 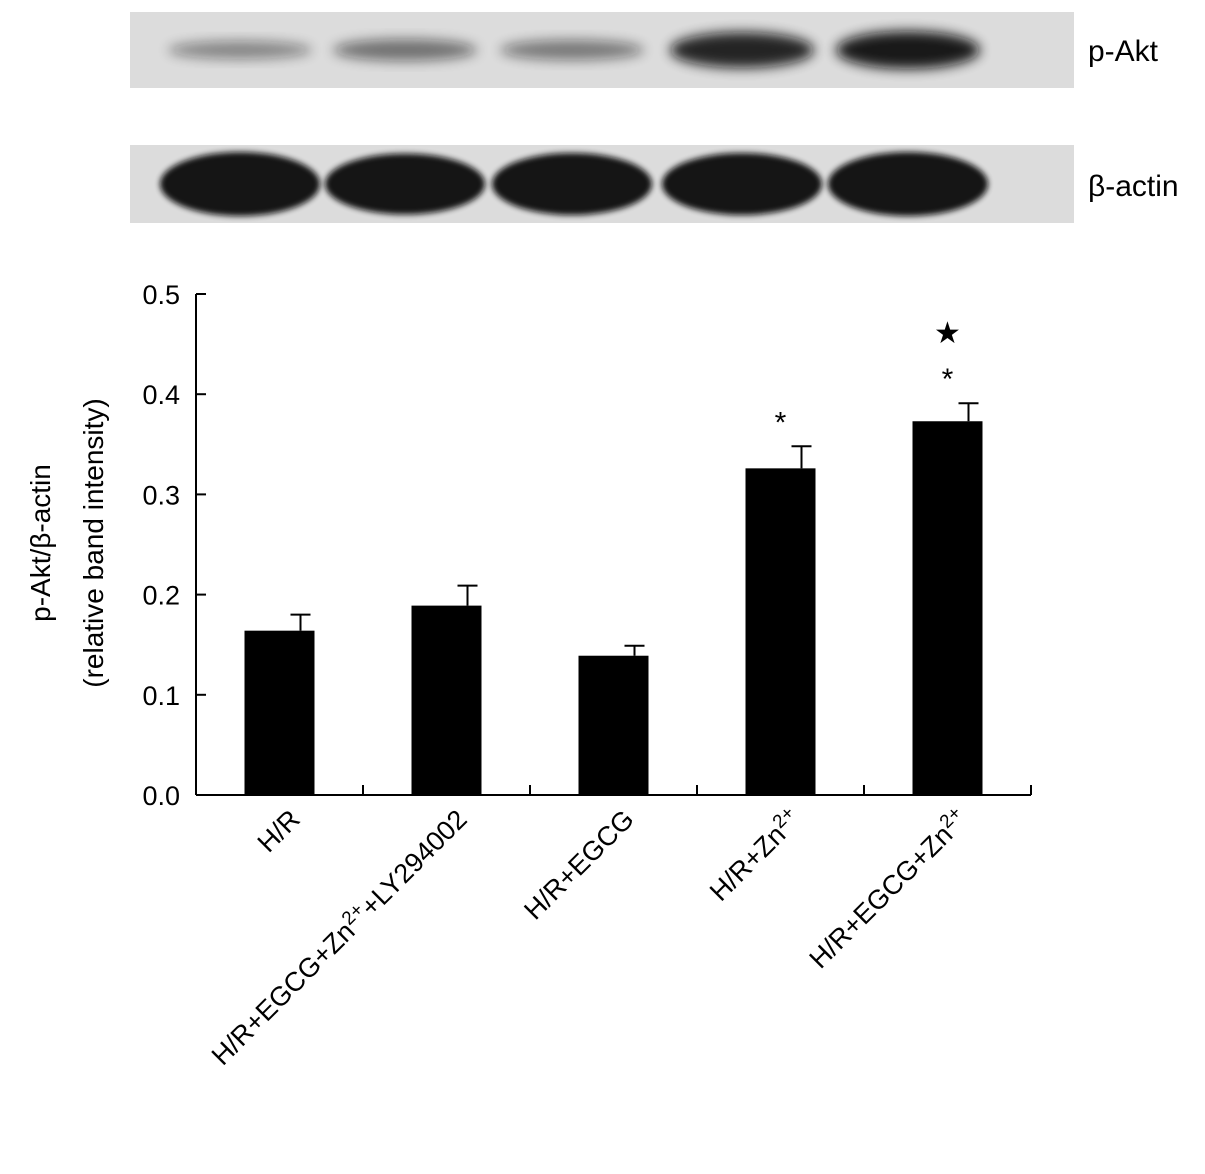 What do you see at coordinates (161, 796) in the screenshot?
I see `y-tick-label: 0.0` at bounding box center [161, 796].